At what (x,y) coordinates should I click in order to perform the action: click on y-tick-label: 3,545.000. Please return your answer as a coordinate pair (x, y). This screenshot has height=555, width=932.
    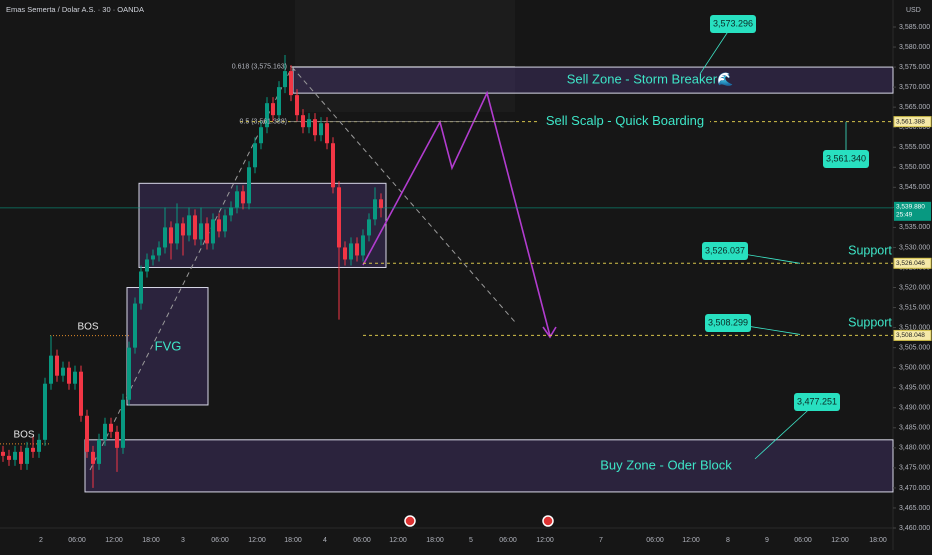
    Looking at the image, I should click on (914, 187).